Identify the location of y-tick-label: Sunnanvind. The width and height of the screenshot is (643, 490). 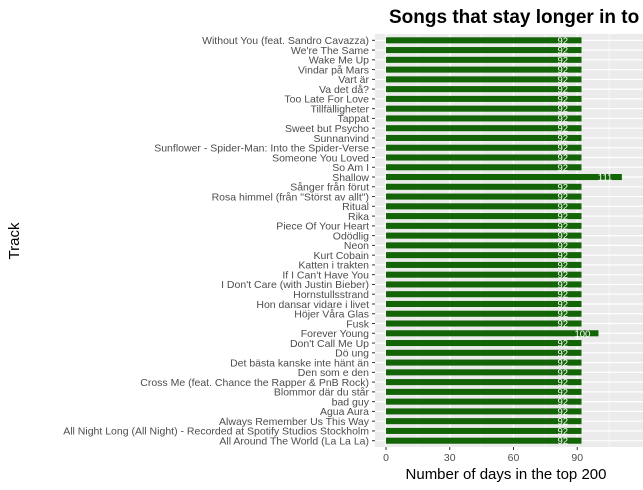
(342, 139).